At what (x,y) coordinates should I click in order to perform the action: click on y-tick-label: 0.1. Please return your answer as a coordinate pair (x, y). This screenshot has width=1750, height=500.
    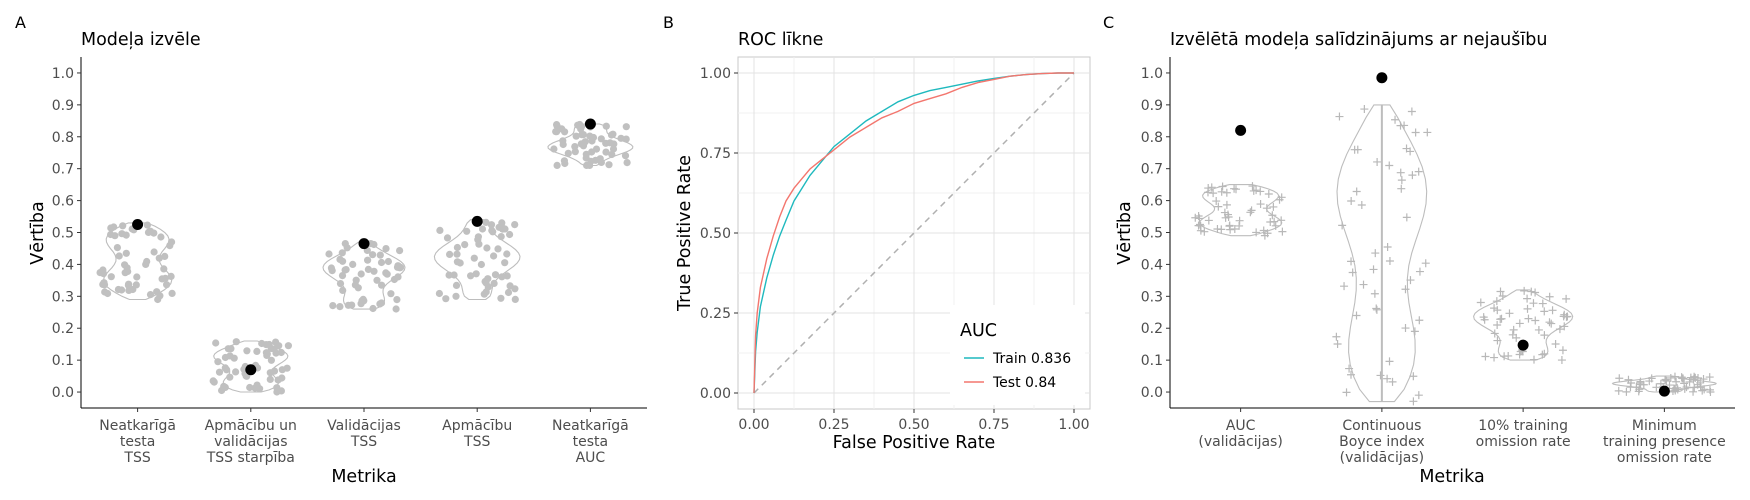
    Looking at the image, I should click on (63, 361).